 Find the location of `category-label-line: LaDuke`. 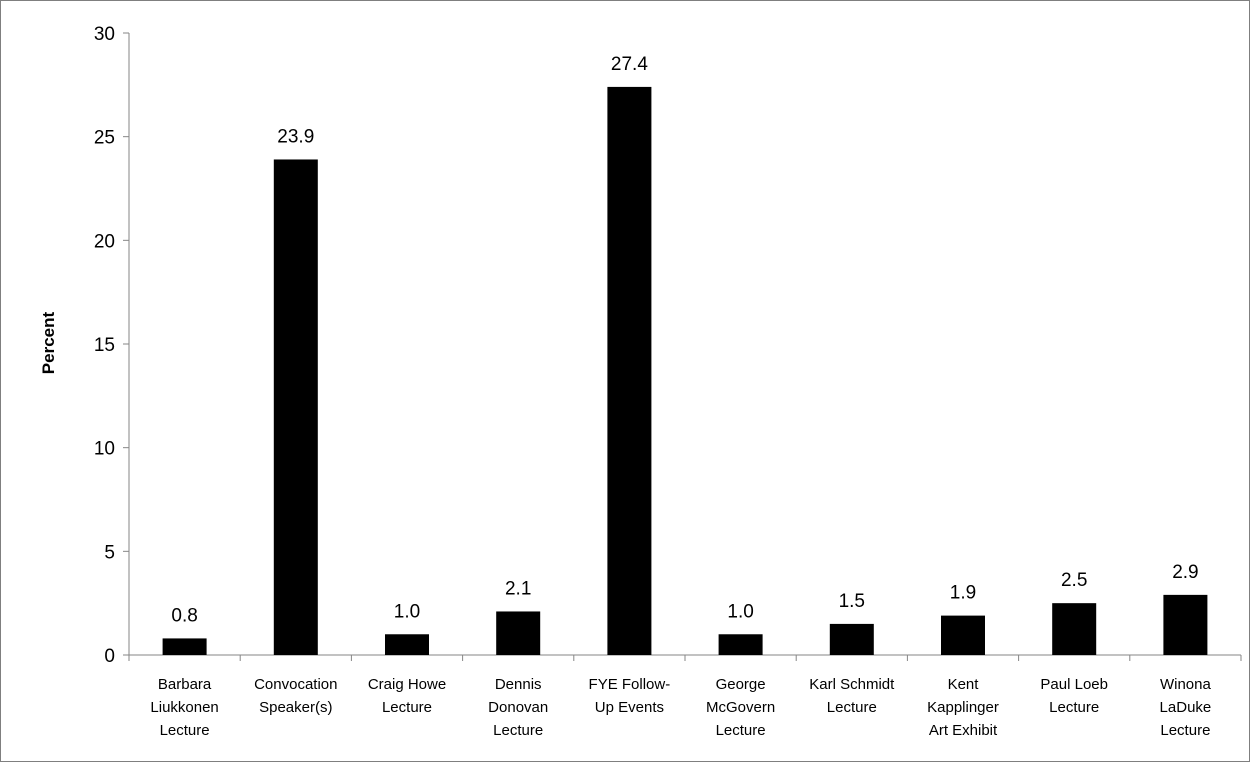

category-label-line: LaDuke is located at coordinates (1186, 707).